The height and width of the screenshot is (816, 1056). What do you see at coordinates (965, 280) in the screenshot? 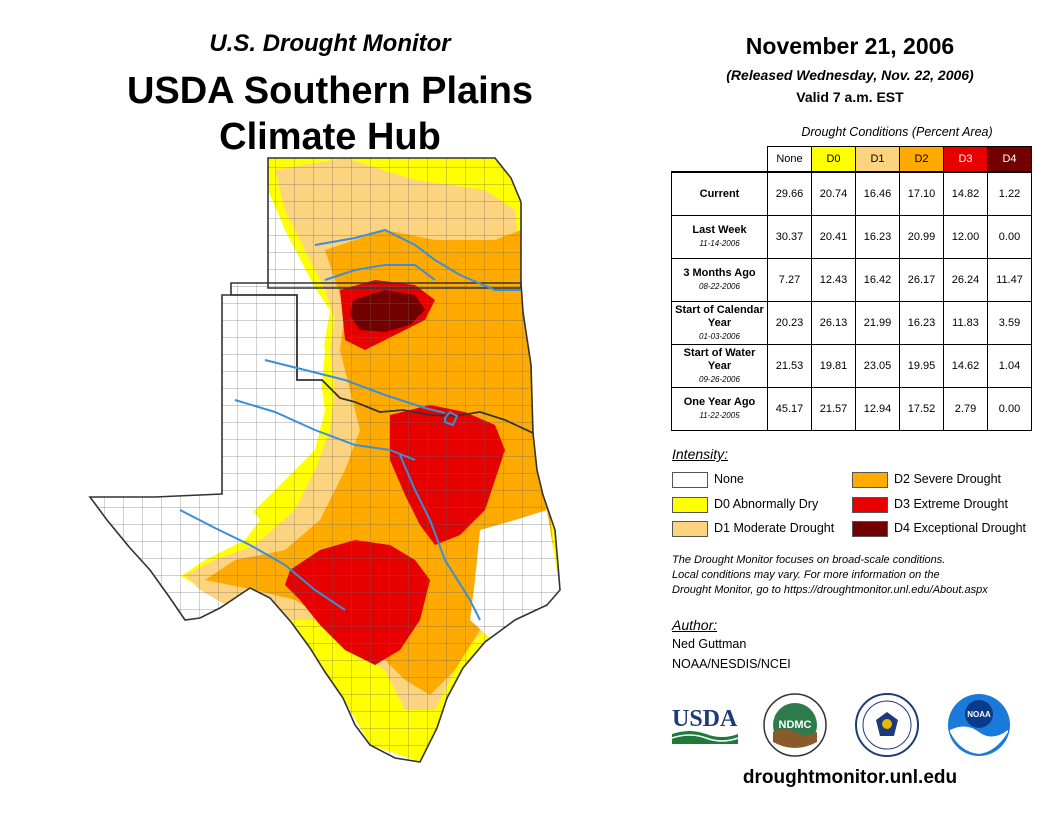
I see `table-cell: 26.24` at bounding box center [965, 280].